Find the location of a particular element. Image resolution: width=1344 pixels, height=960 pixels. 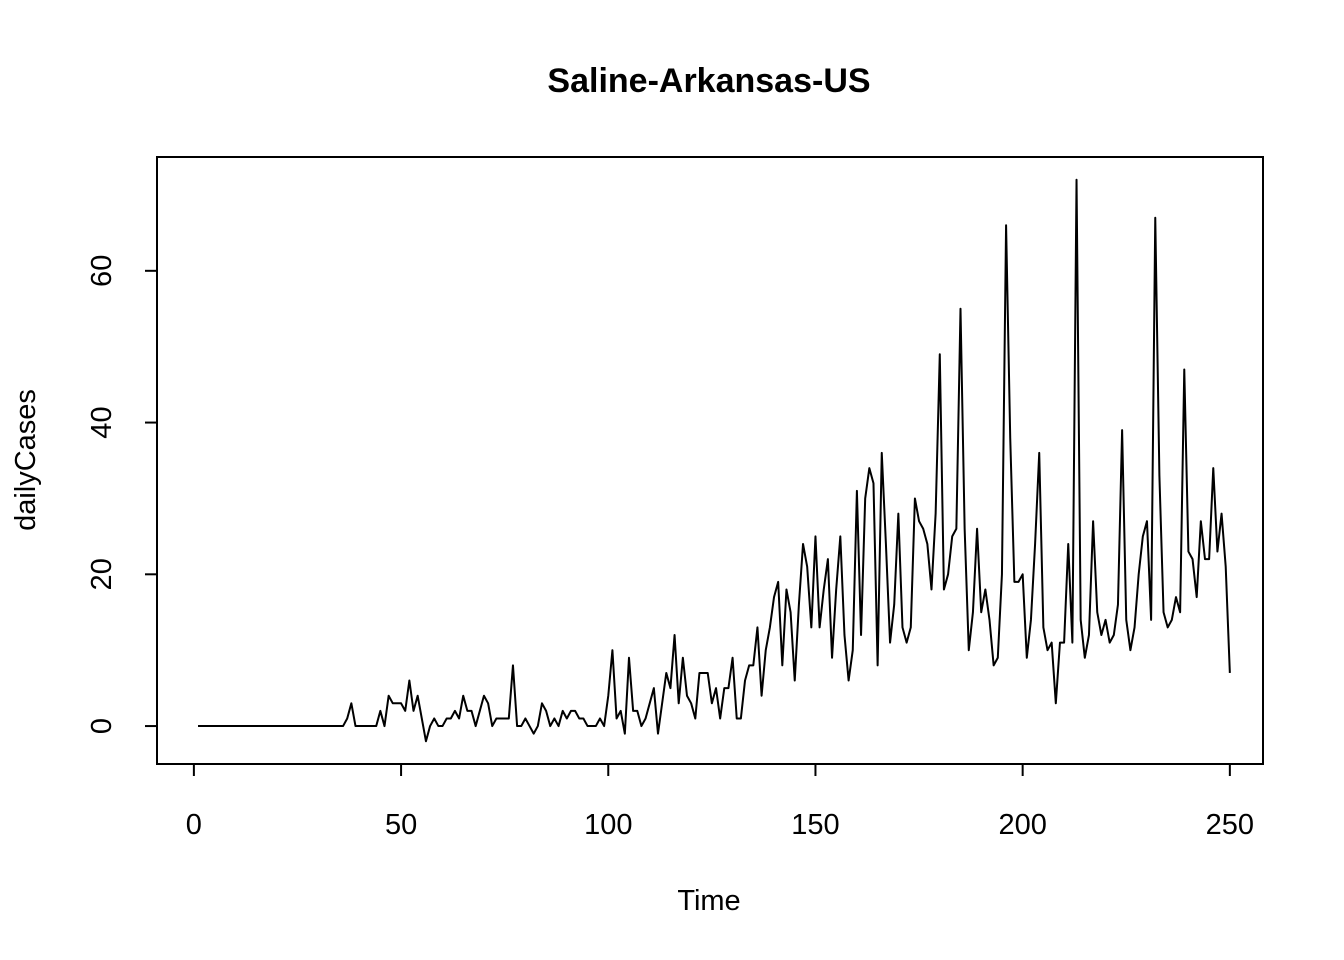

y-tick-label: 0 is located at coordinates (102, 726).